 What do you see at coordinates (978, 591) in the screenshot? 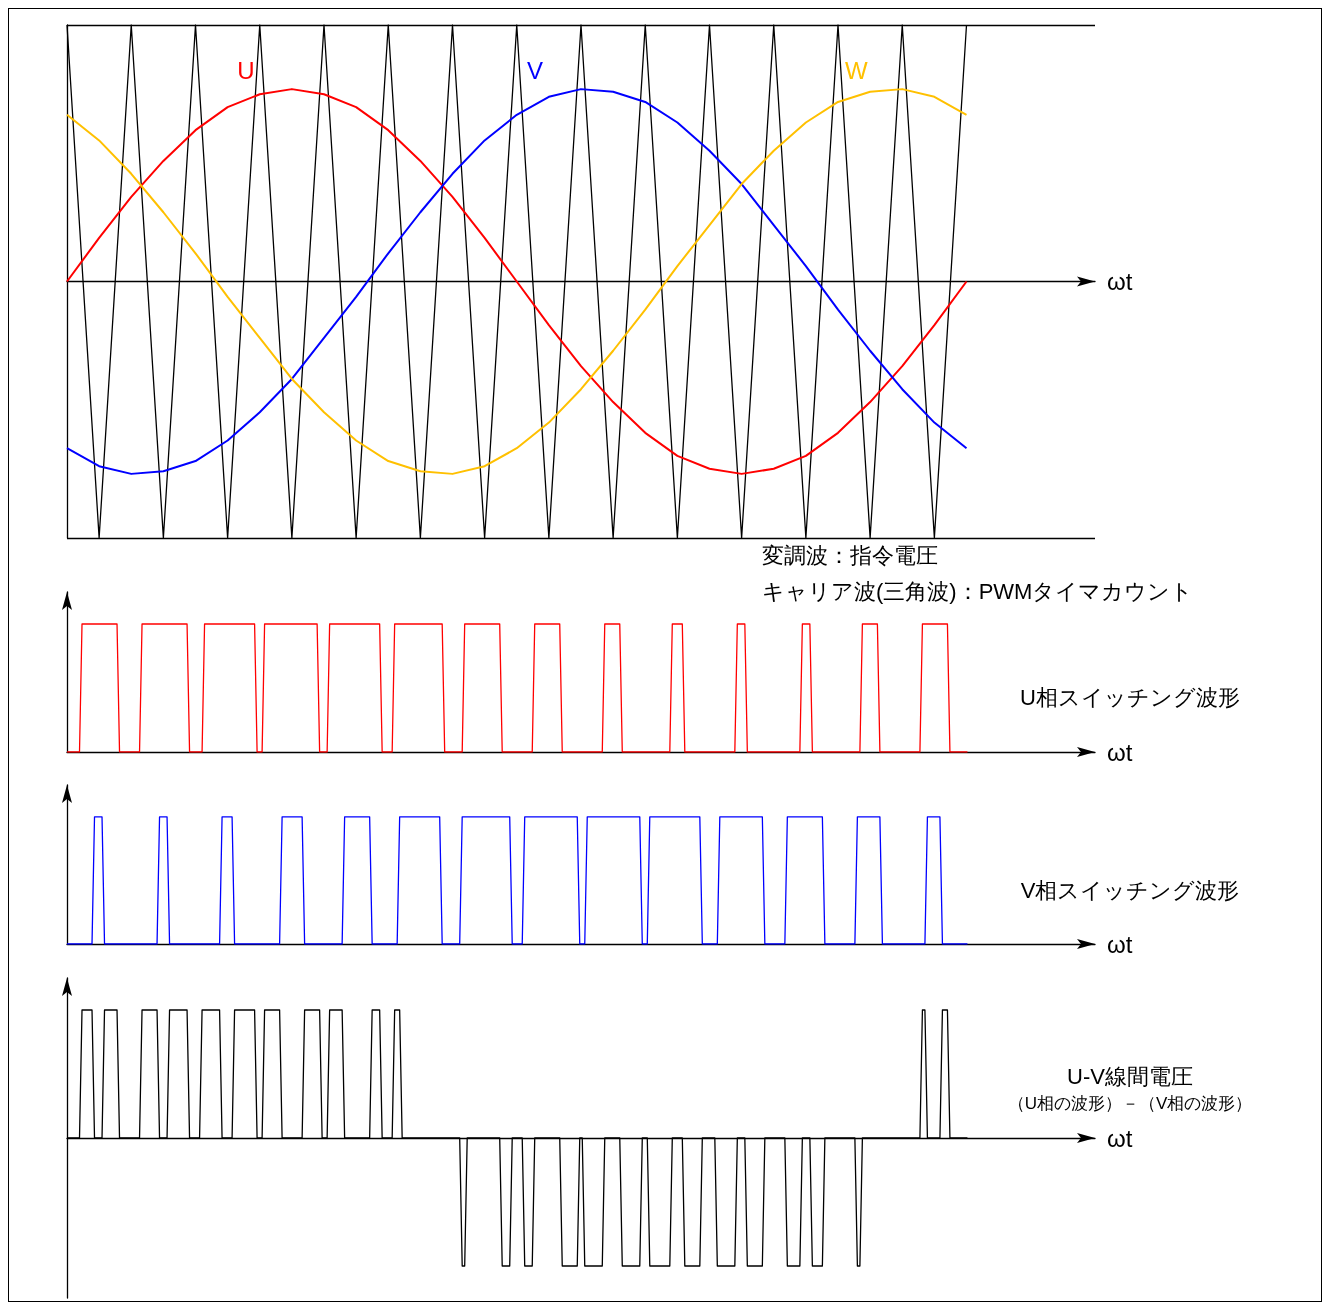
I see `text: キャリア波(三角波)：PWMタイマカウント` at bounding box center [978, 591].